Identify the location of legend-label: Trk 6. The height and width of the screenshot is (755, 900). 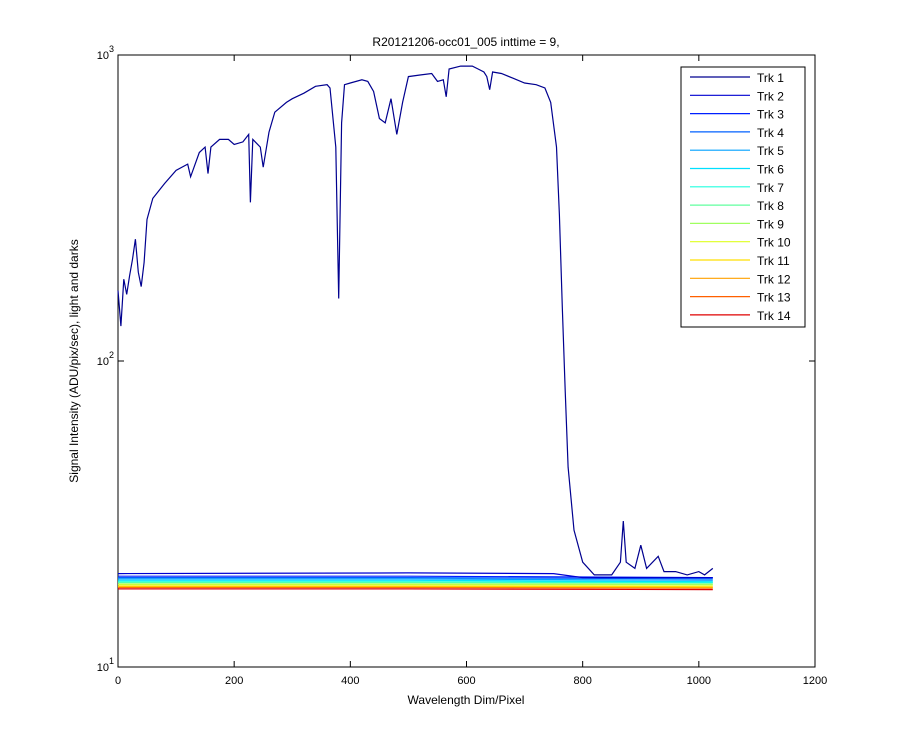
(770, 170).